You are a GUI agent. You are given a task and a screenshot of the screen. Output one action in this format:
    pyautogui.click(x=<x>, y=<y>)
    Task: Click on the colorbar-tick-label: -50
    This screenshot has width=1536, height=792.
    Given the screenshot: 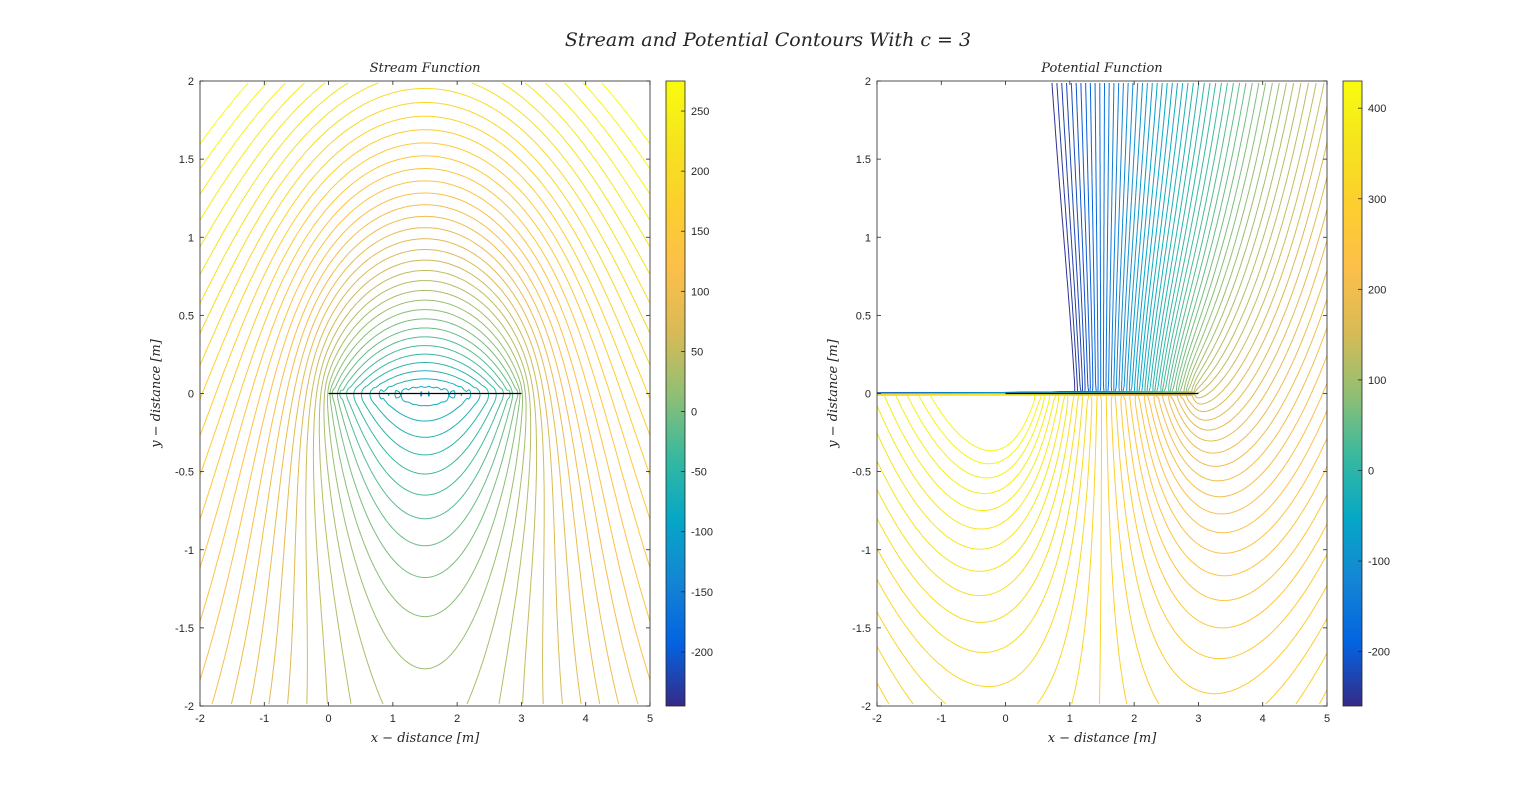 What is the action you would take?
    pyautogui.click(x=699, y=473)
    